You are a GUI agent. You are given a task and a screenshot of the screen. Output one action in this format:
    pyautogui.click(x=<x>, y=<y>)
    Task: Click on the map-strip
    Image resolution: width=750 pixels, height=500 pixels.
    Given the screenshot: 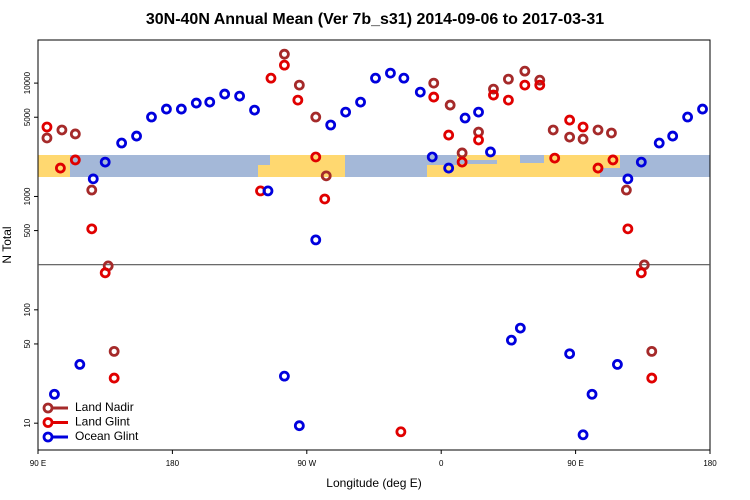 What is the action you would take?
    pyautogui.click(x=374, y=166)
    